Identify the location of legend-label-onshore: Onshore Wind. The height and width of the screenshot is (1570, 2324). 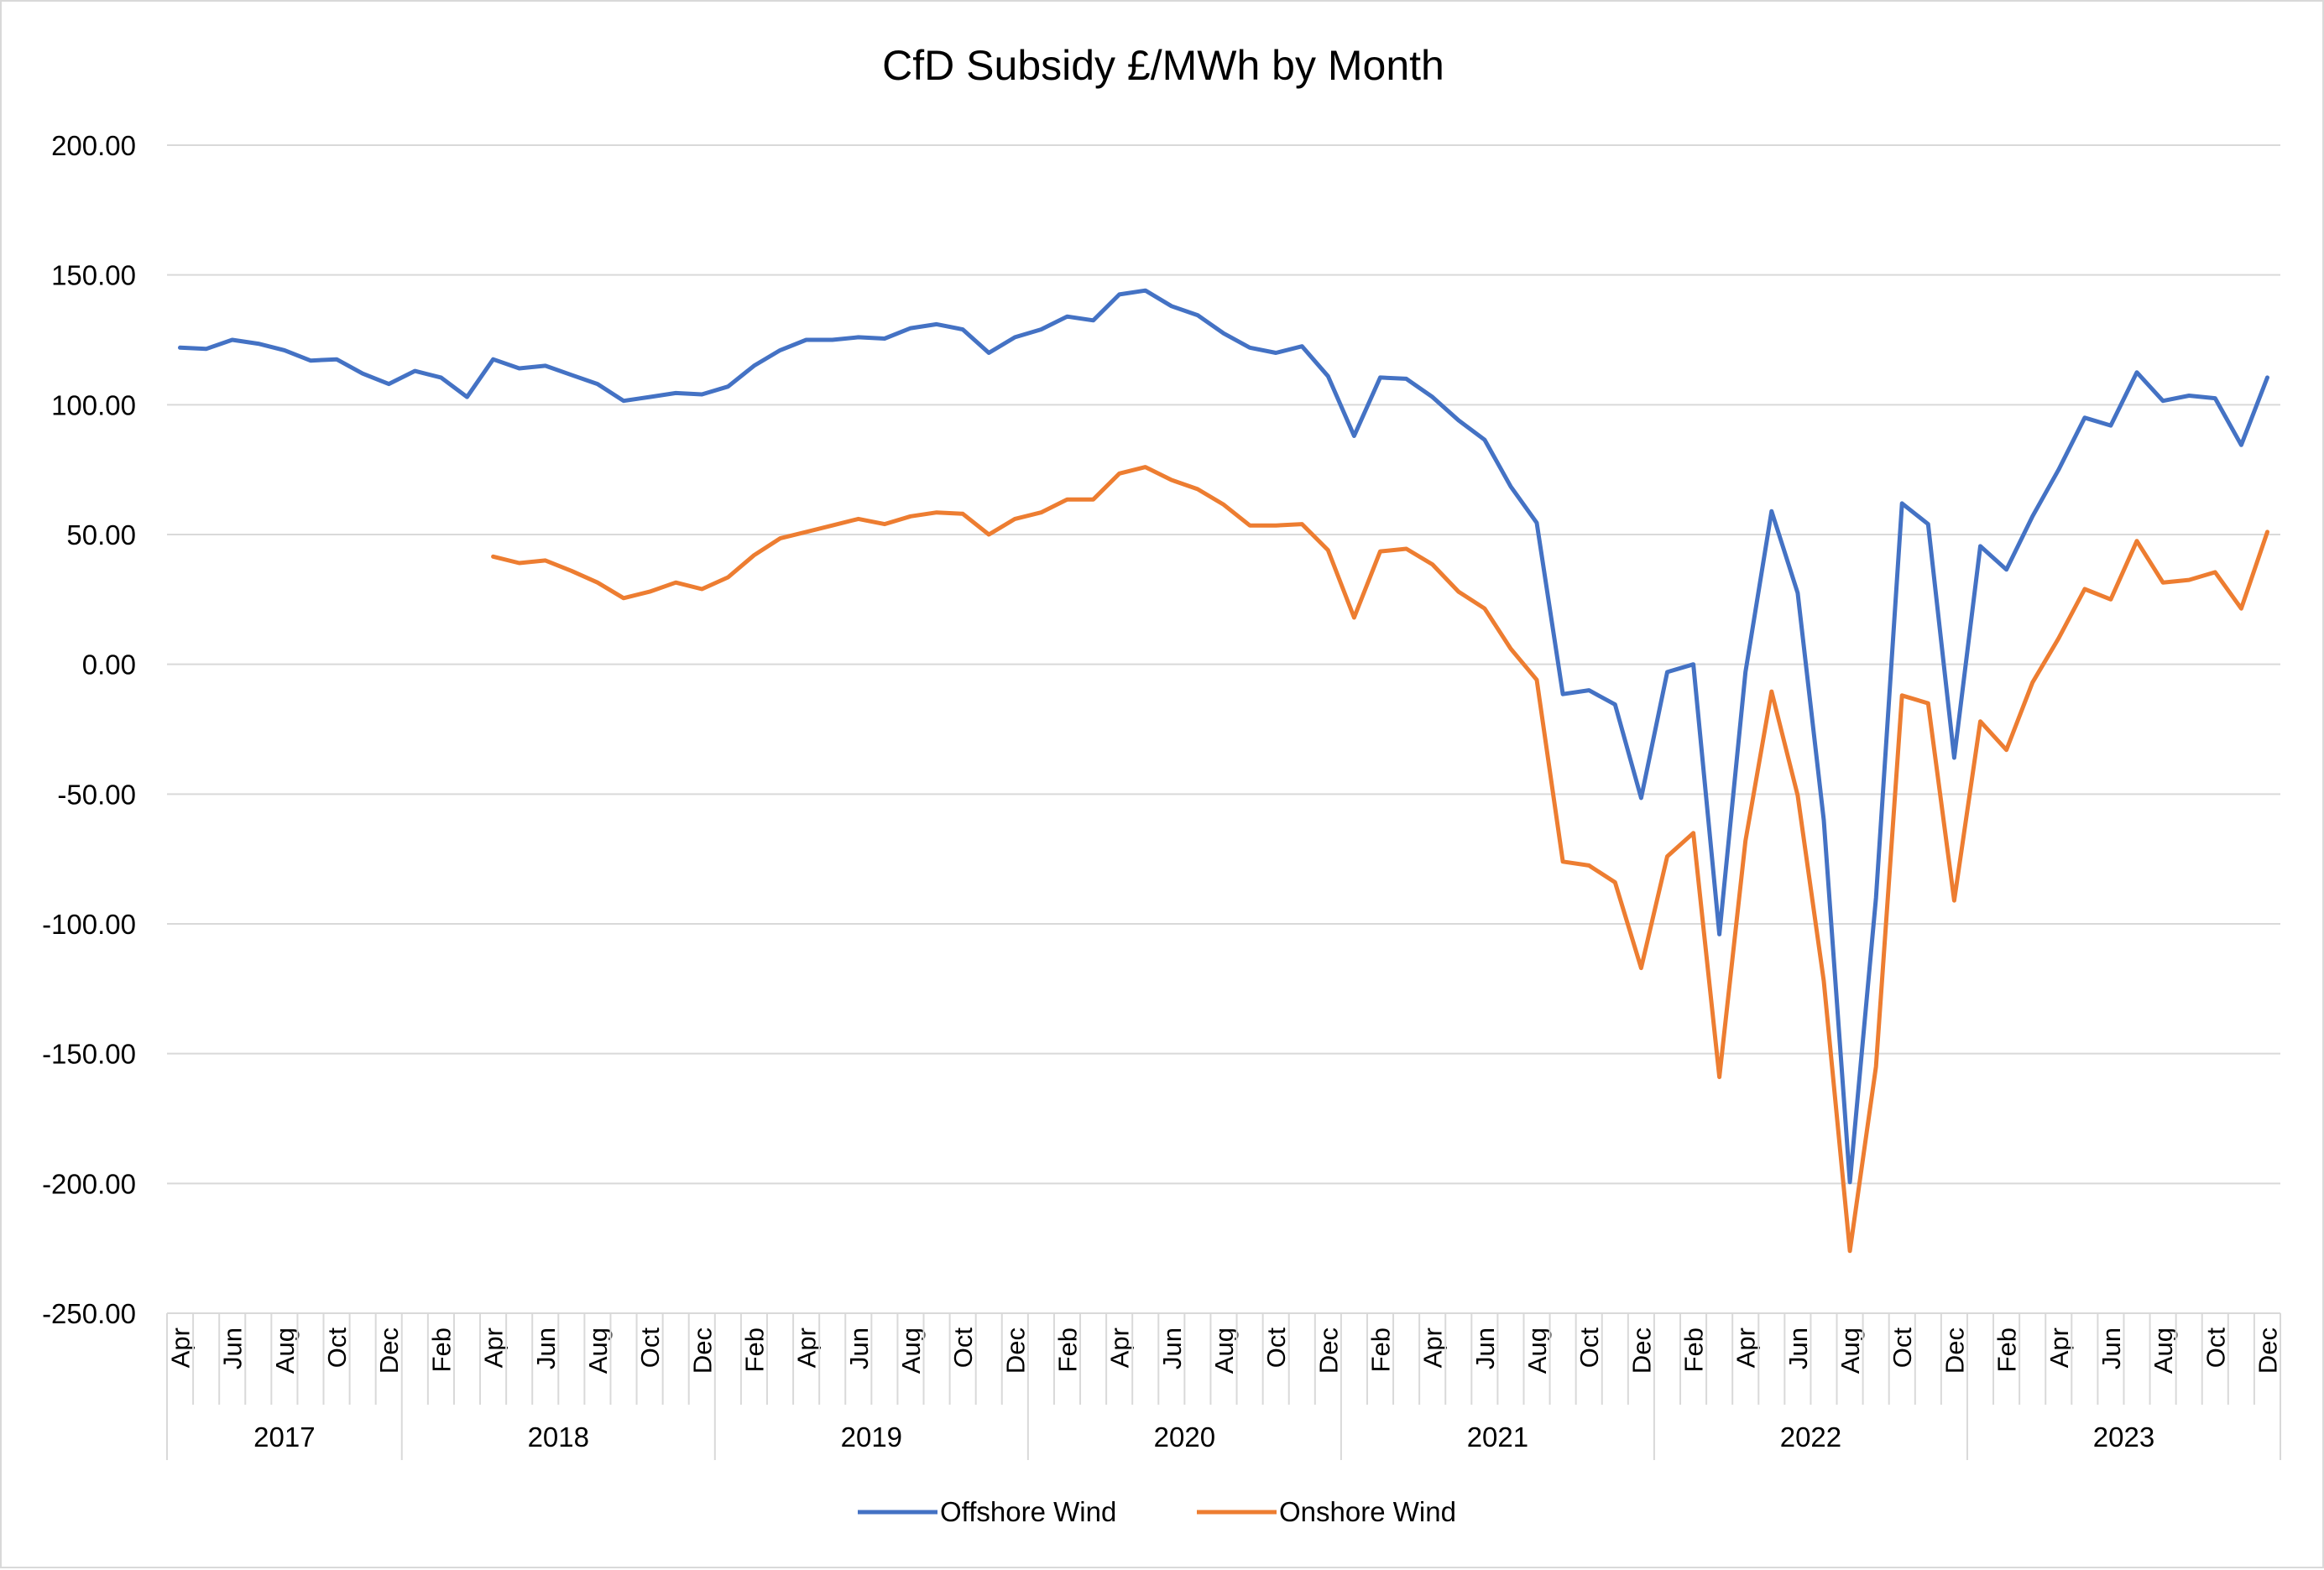
(1367, 1511).